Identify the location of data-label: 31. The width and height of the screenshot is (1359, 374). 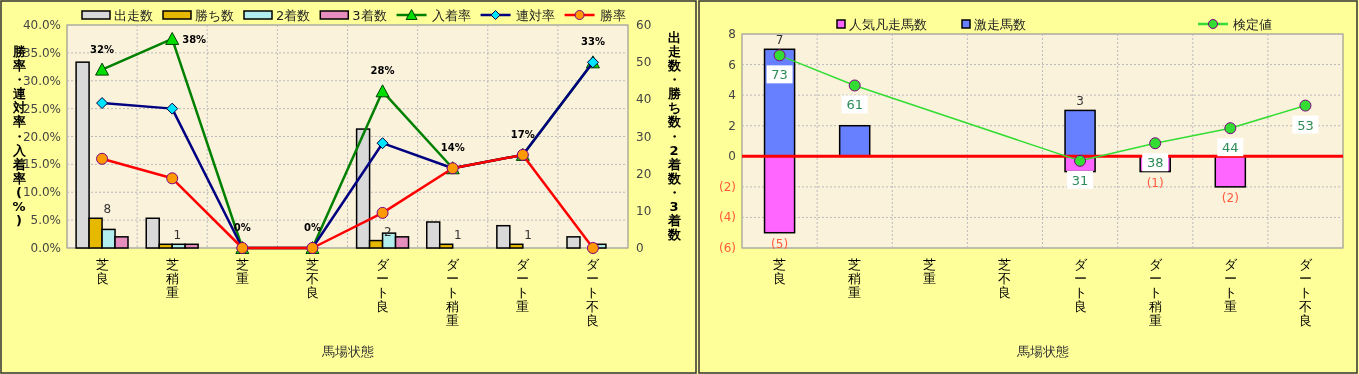
(1080, 180).